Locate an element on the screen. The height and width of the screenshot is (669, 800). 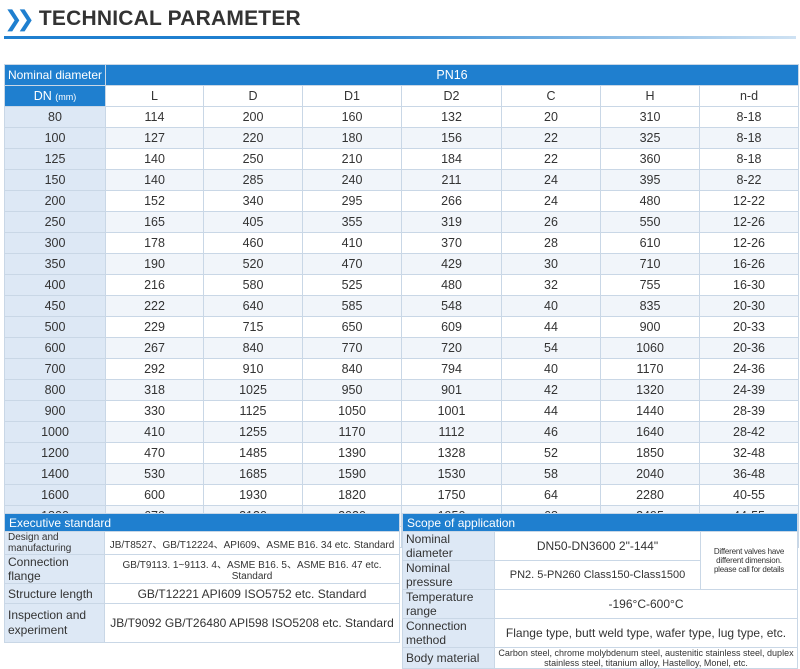
table-cell: 1820 is located at coordinates (352, 495).